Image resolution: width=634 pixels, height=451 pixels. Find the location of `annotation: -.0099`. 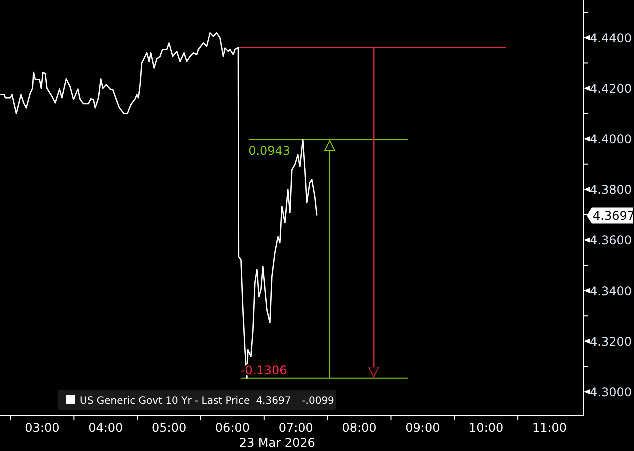

annotation: -.0099 is located at coordinates (318, 401).